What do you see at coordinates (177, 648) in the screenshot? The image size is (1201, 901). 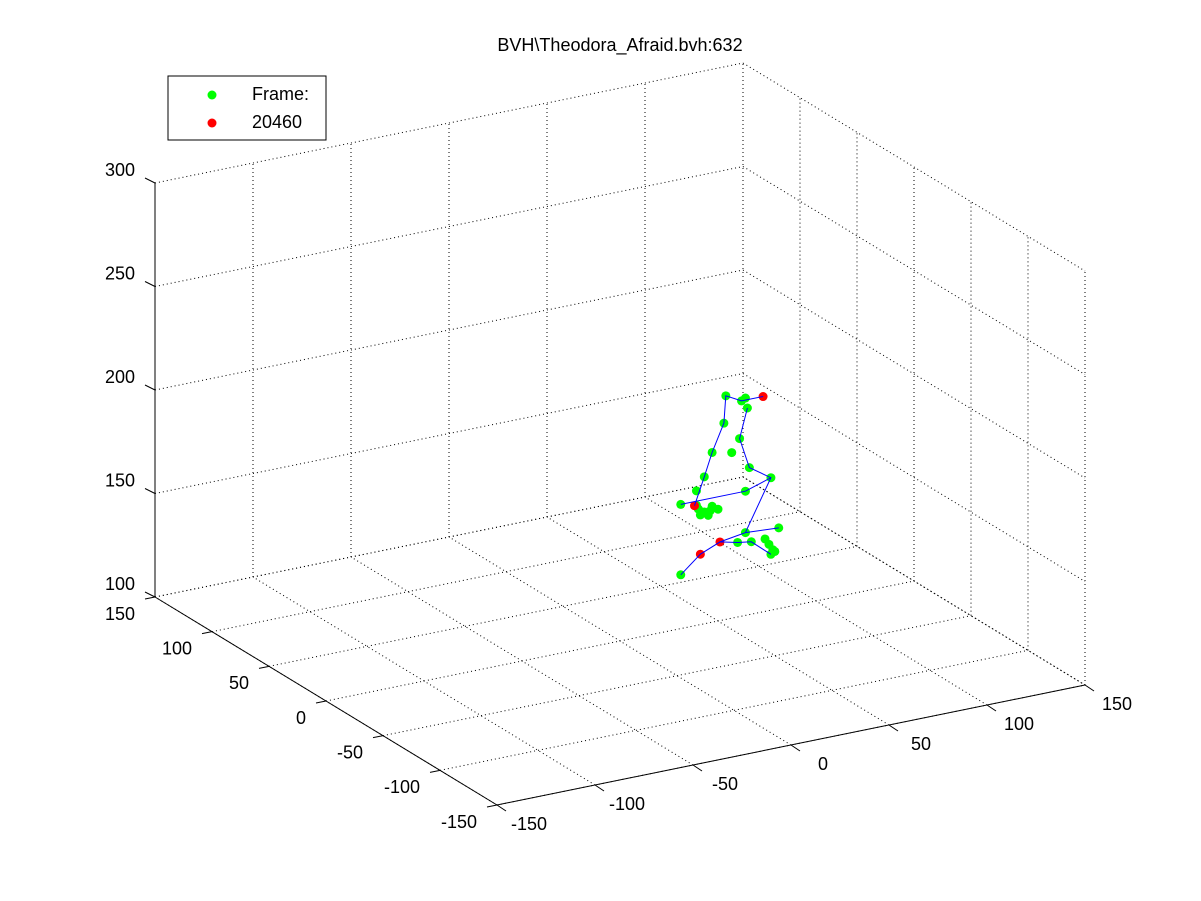 I see `y-tick-label: 100` at bounding box center [177, 648].